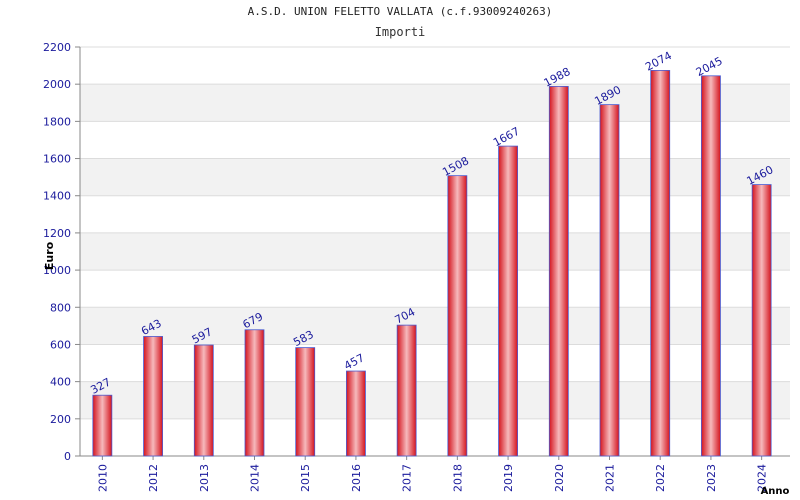 The width and height of the screenshot is (800, 500). What do you see at coordinates (57, 84) in the screenshot?
I see `y-tick-label: 2000` at bounding box center [57, 84].